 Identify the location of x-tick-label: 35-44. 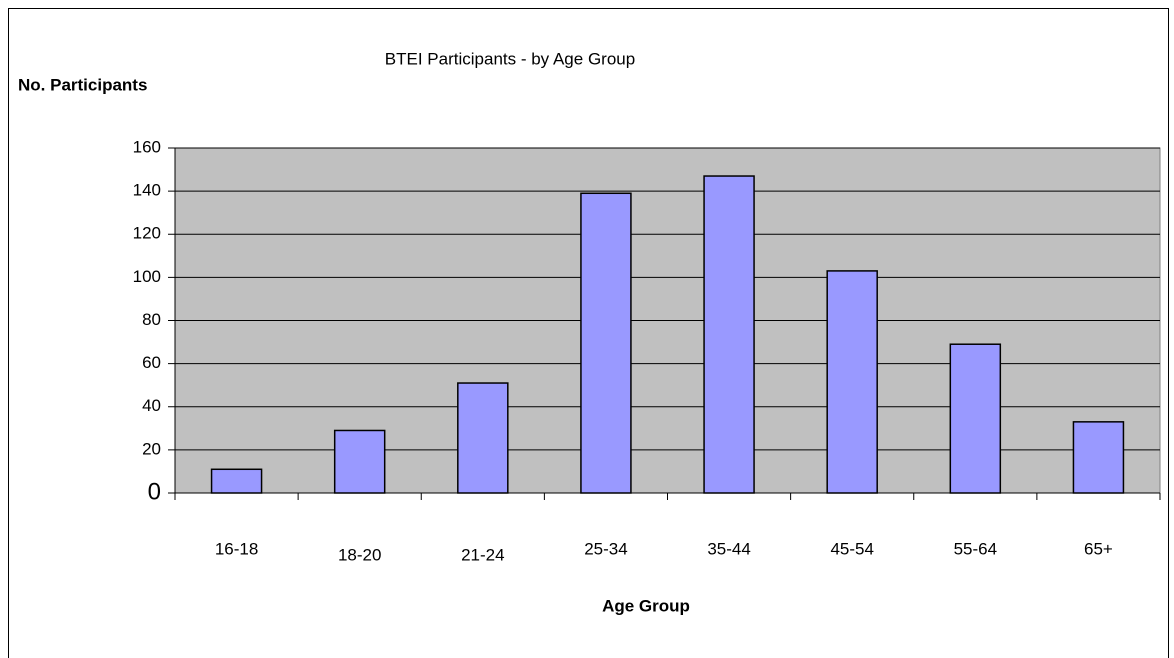
(728, 548).